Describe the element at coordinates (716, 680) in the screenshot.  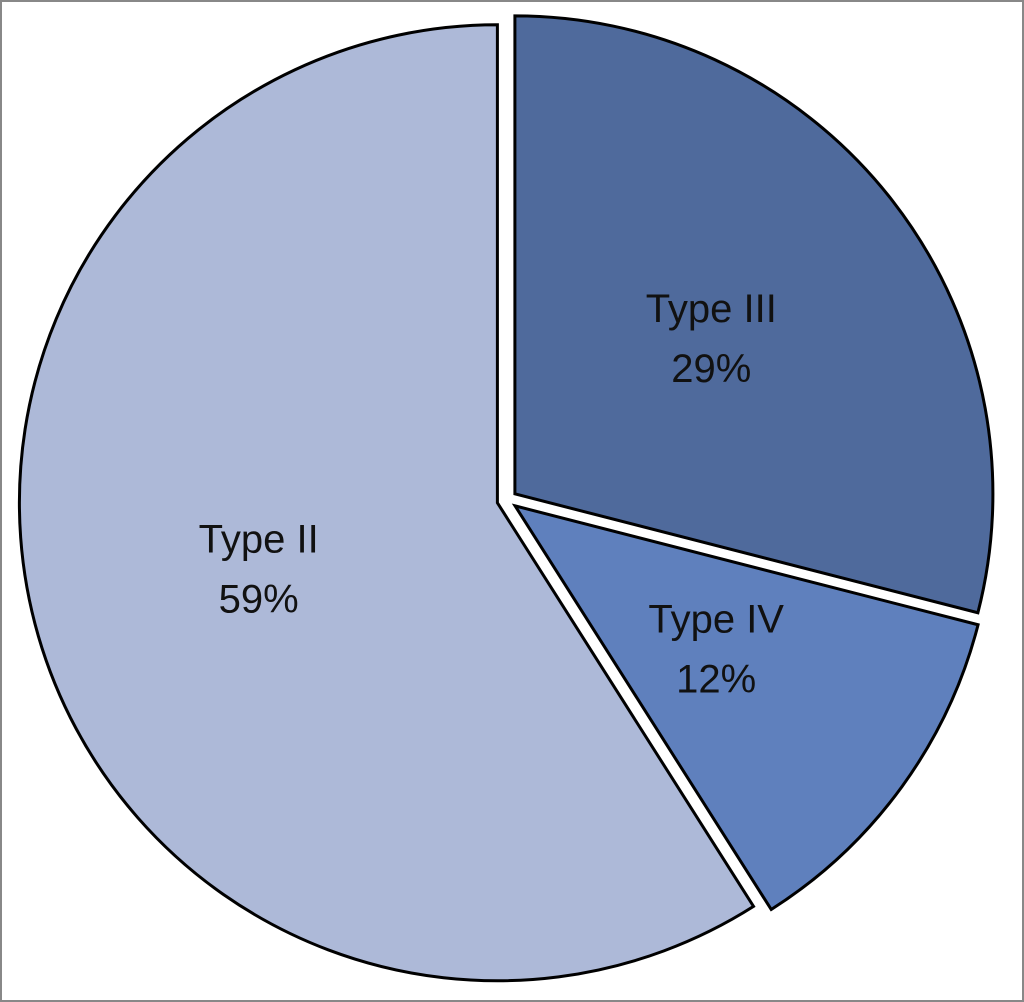
I see `slice-value-label: 12%` at that location.